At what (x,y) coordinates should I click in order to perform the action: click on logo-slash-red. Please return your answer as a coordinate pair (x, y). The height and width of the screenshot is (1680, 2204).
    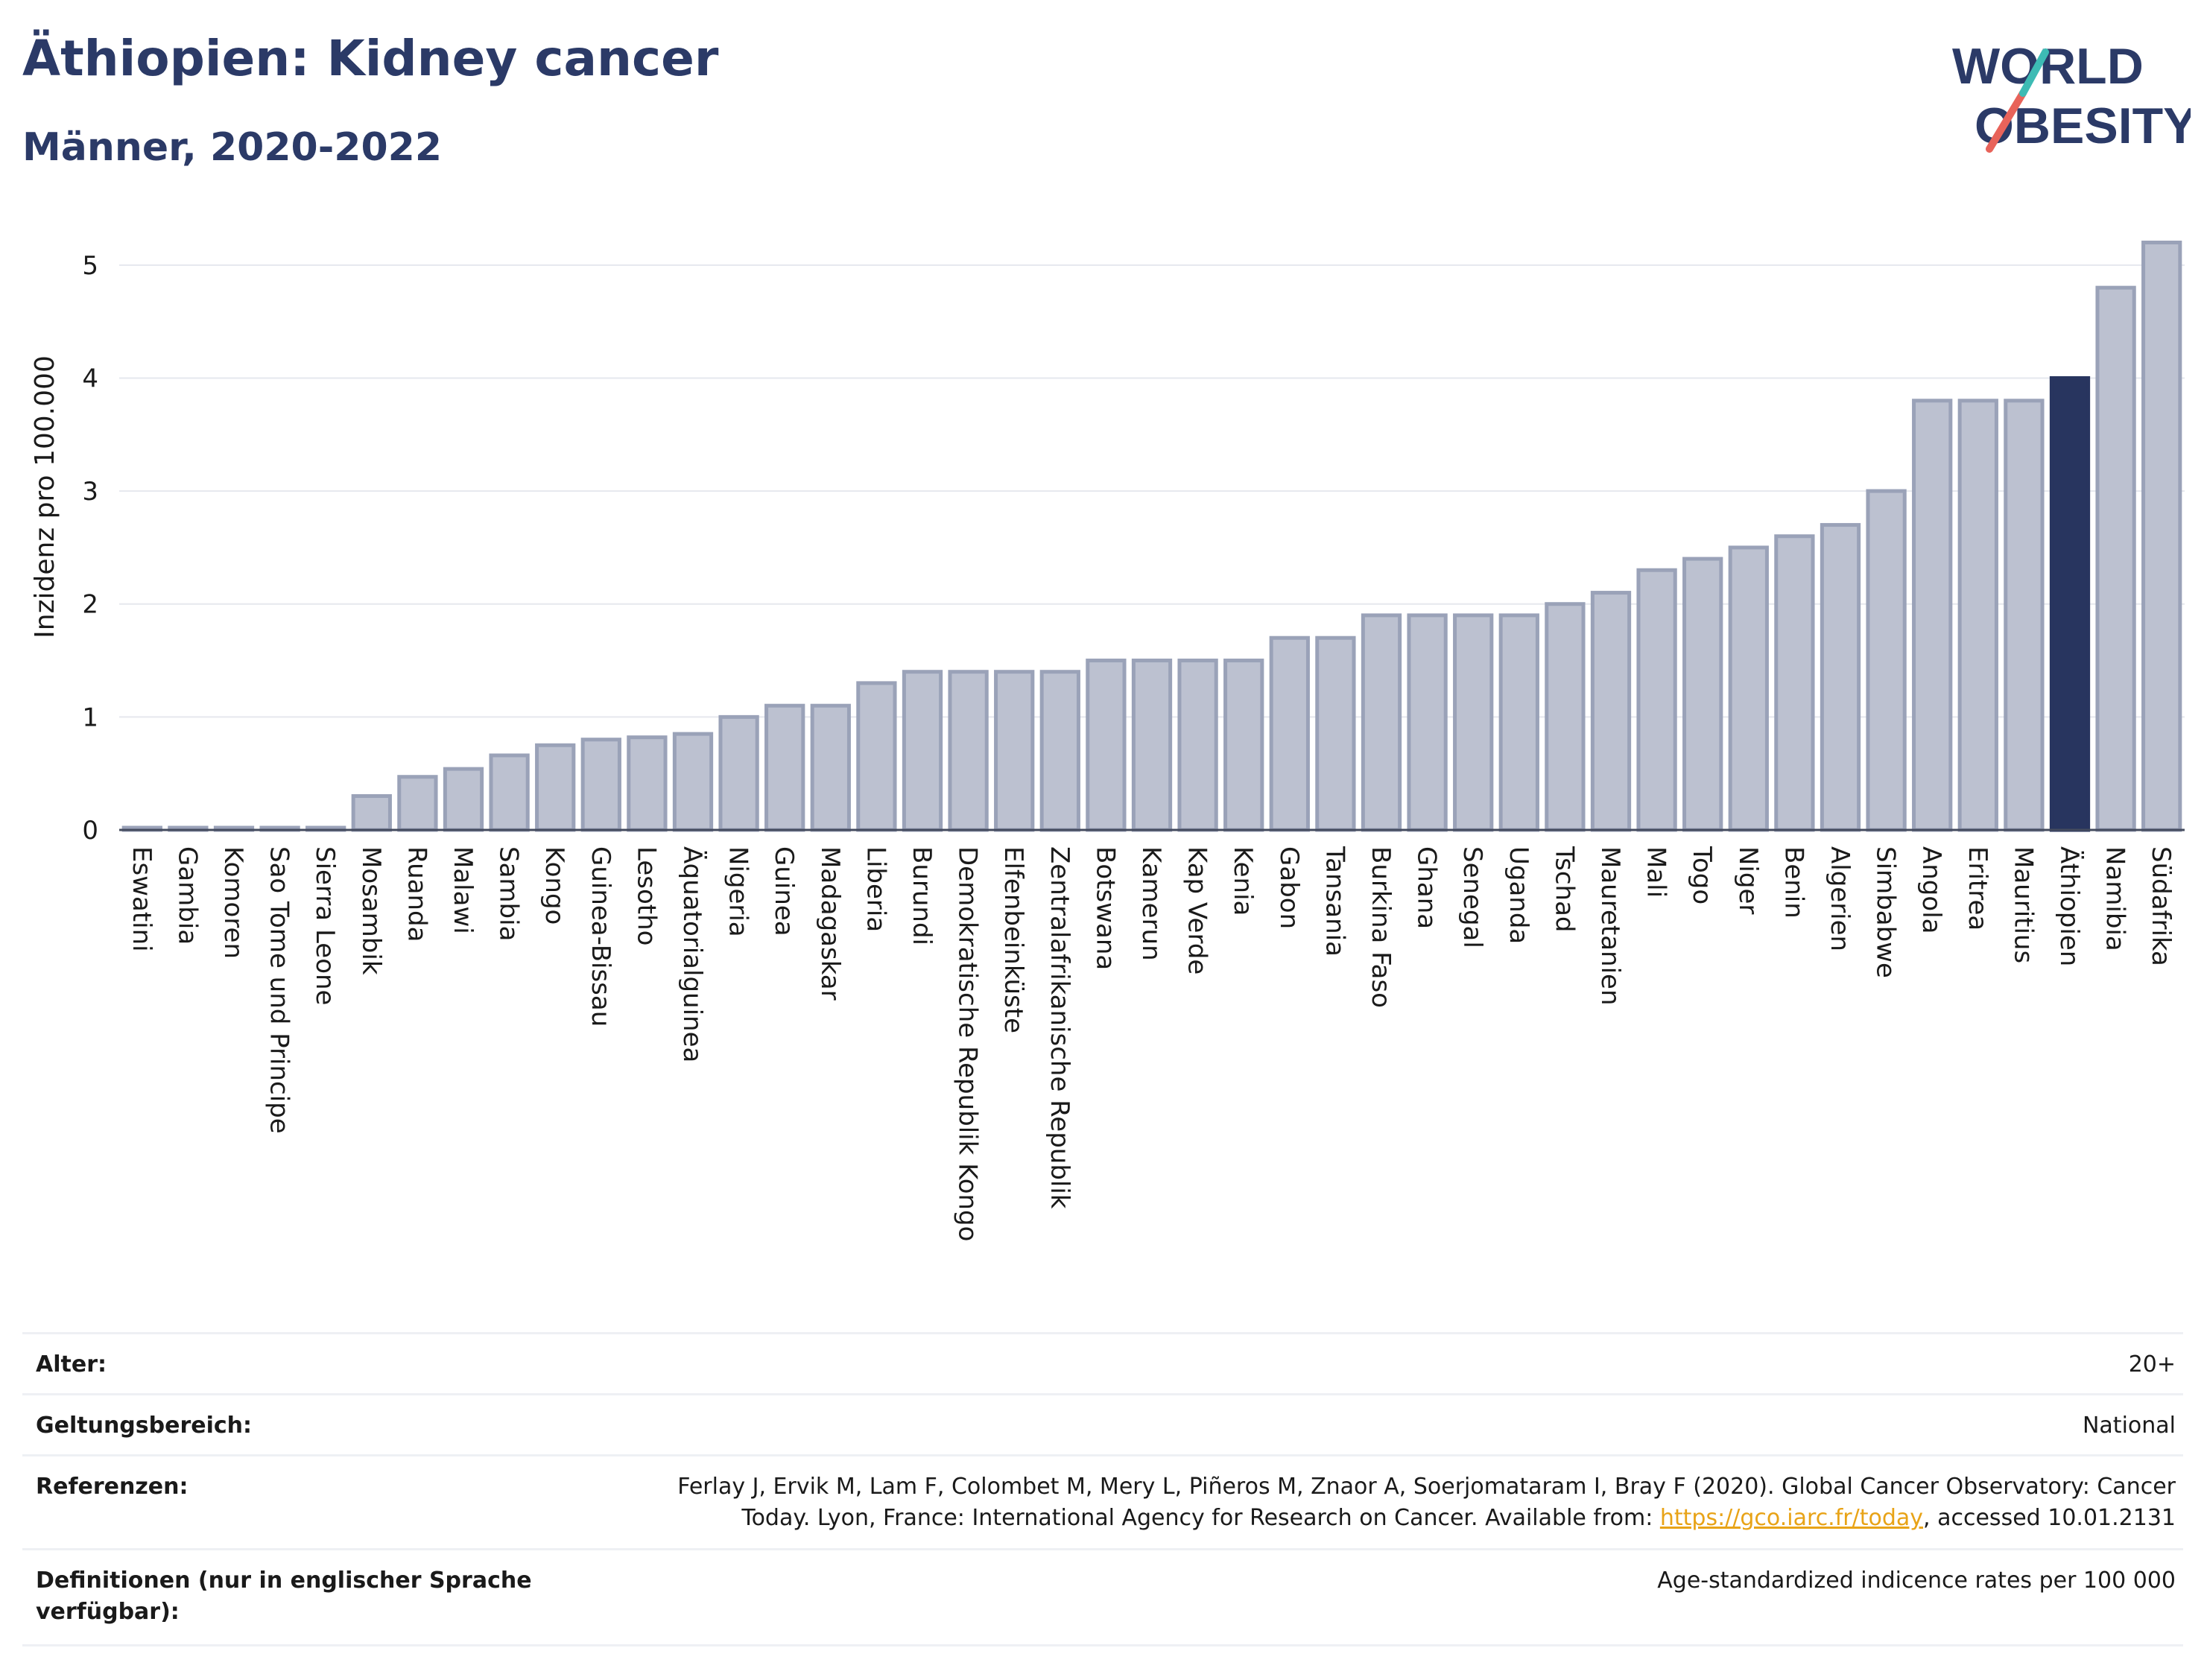
    Looking at the image, I should click on (2006, 121).